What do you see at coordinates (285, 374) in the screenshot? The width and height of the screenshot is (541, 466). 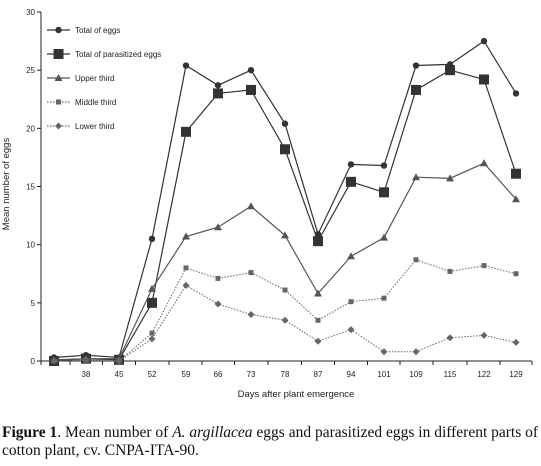 I see `x-tick-label: 78` at bounding box center [285, 374].